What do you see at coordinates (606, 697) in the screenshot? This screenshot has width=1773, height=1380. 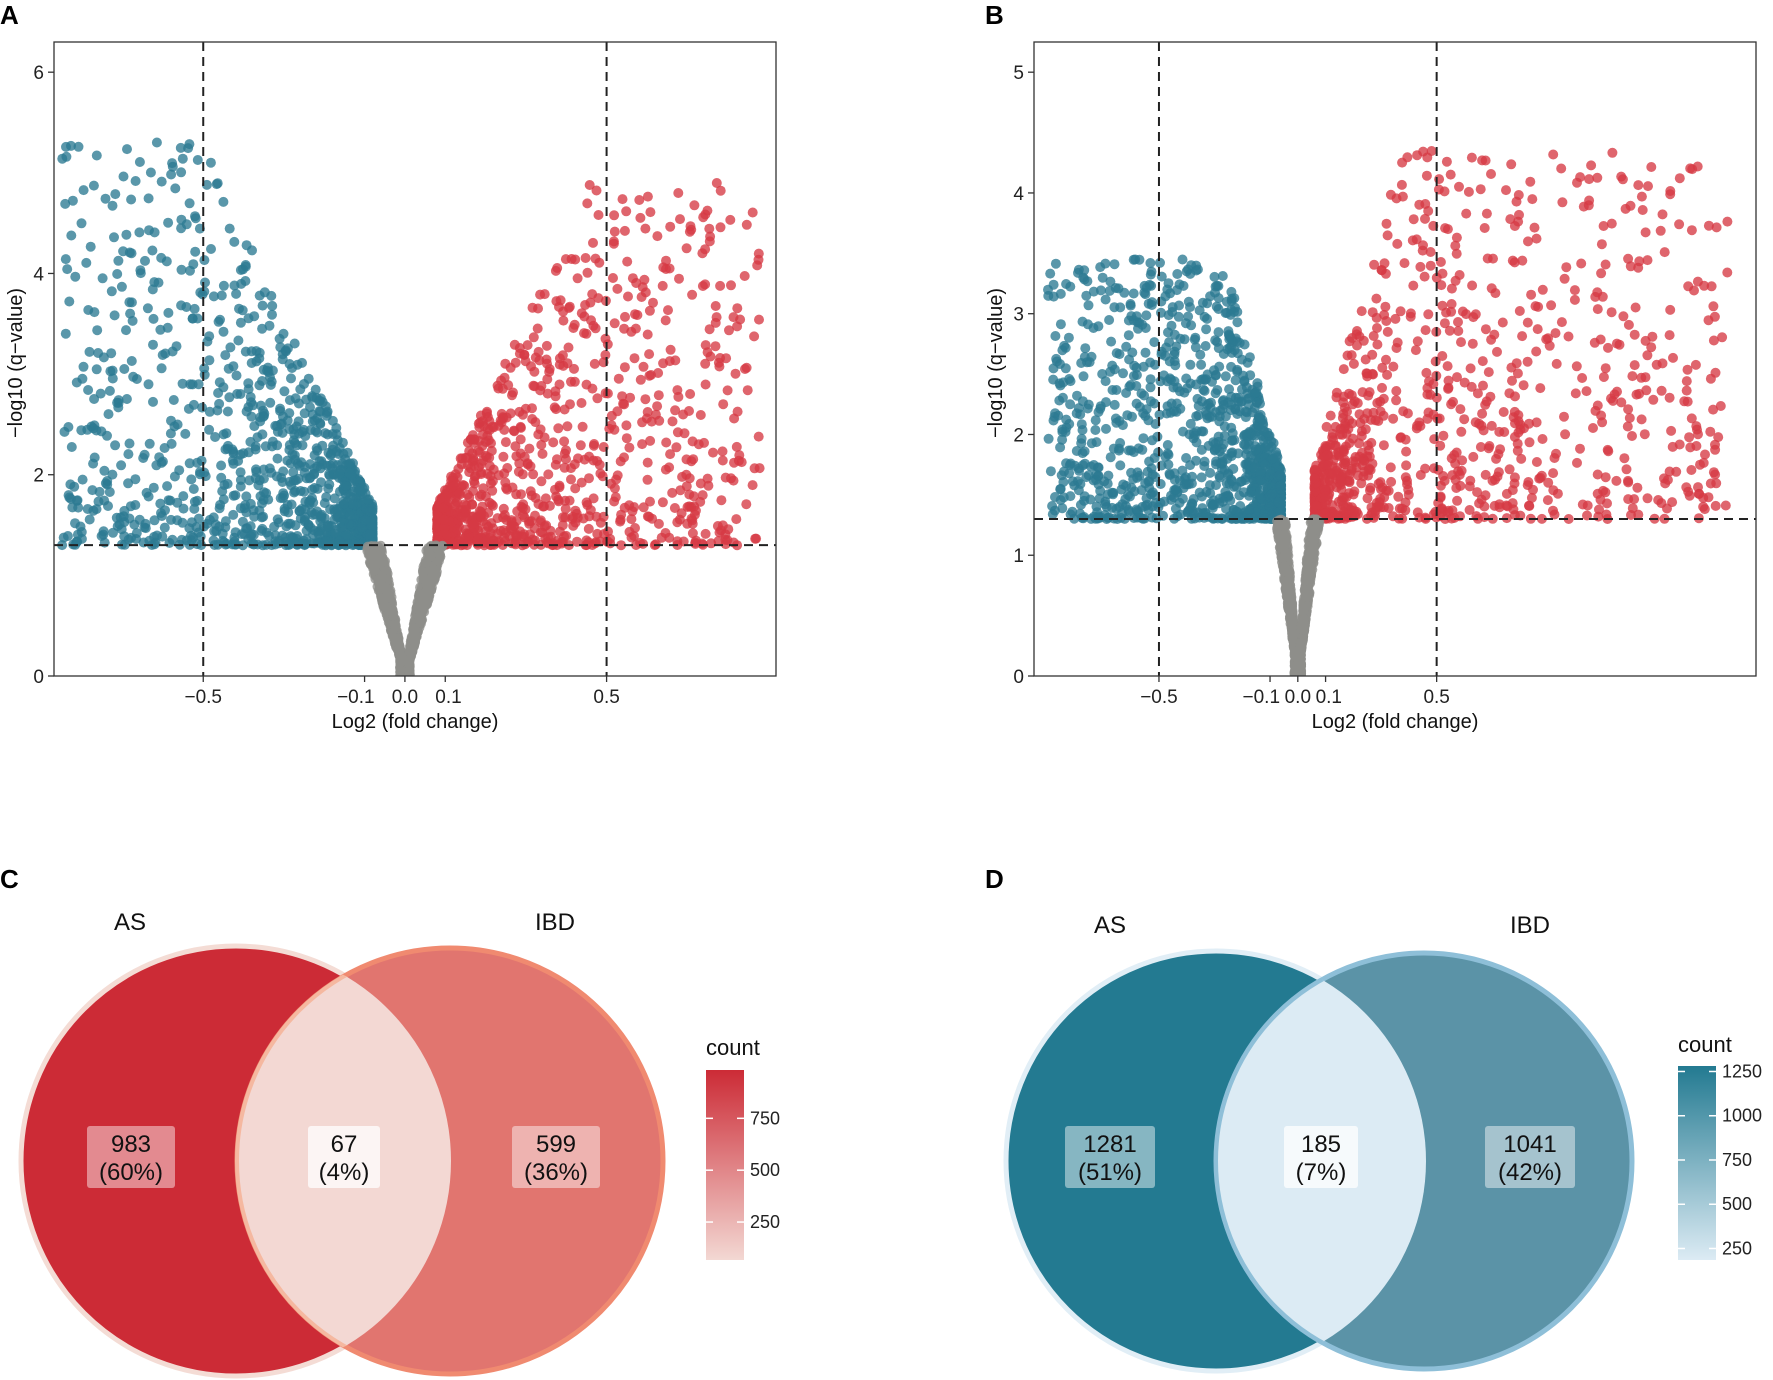 I see `x-tick-label: 0.5` at bounding box center [606, 697].